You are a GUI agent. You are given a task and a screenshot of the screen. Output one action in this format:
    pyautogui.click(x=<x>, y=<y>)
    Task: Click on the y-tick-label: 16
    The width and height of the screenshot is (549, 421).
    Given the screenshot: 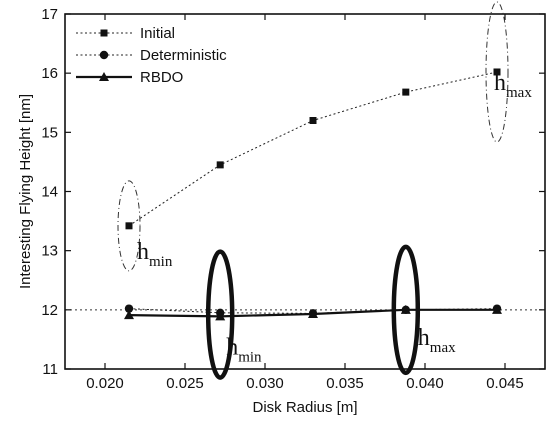 What is the action you would take?
    pyautogui.click(x=49, y=73)
    